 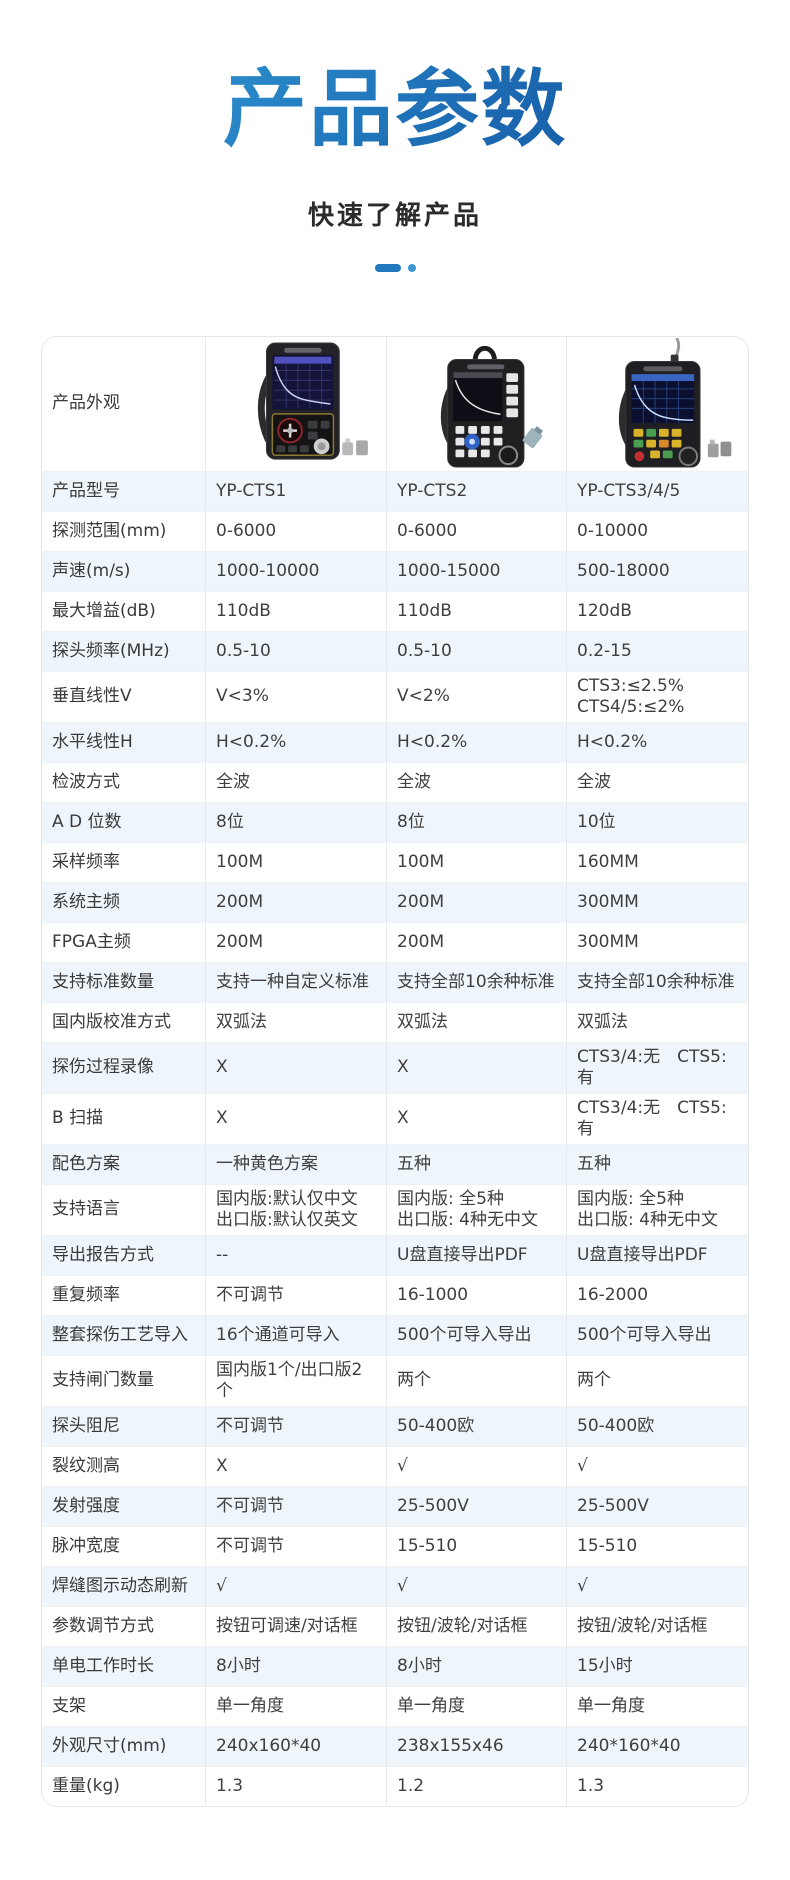 What do you see at coordinates (91, 570) in the screenshot?
I see `row-label: 声速(m/s)` at bounding box center [91, 570].